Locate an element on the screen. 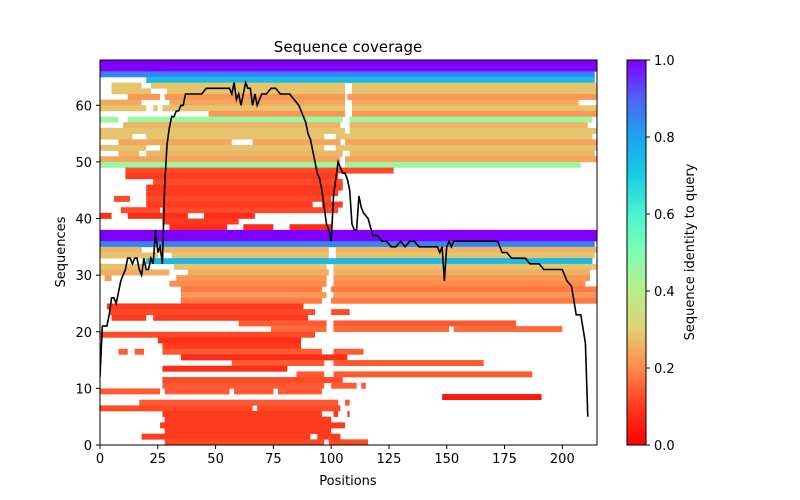  x-tick-label: 100 is located at coordinates (331, 459).